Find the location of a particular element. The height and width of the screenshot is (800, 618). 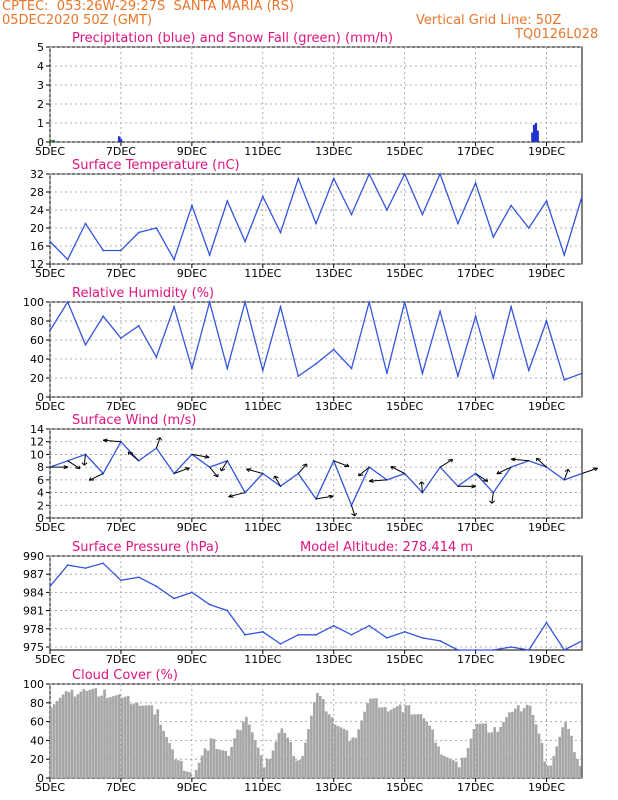

y-tick-label: 60 is located at coordinates (37, 722).